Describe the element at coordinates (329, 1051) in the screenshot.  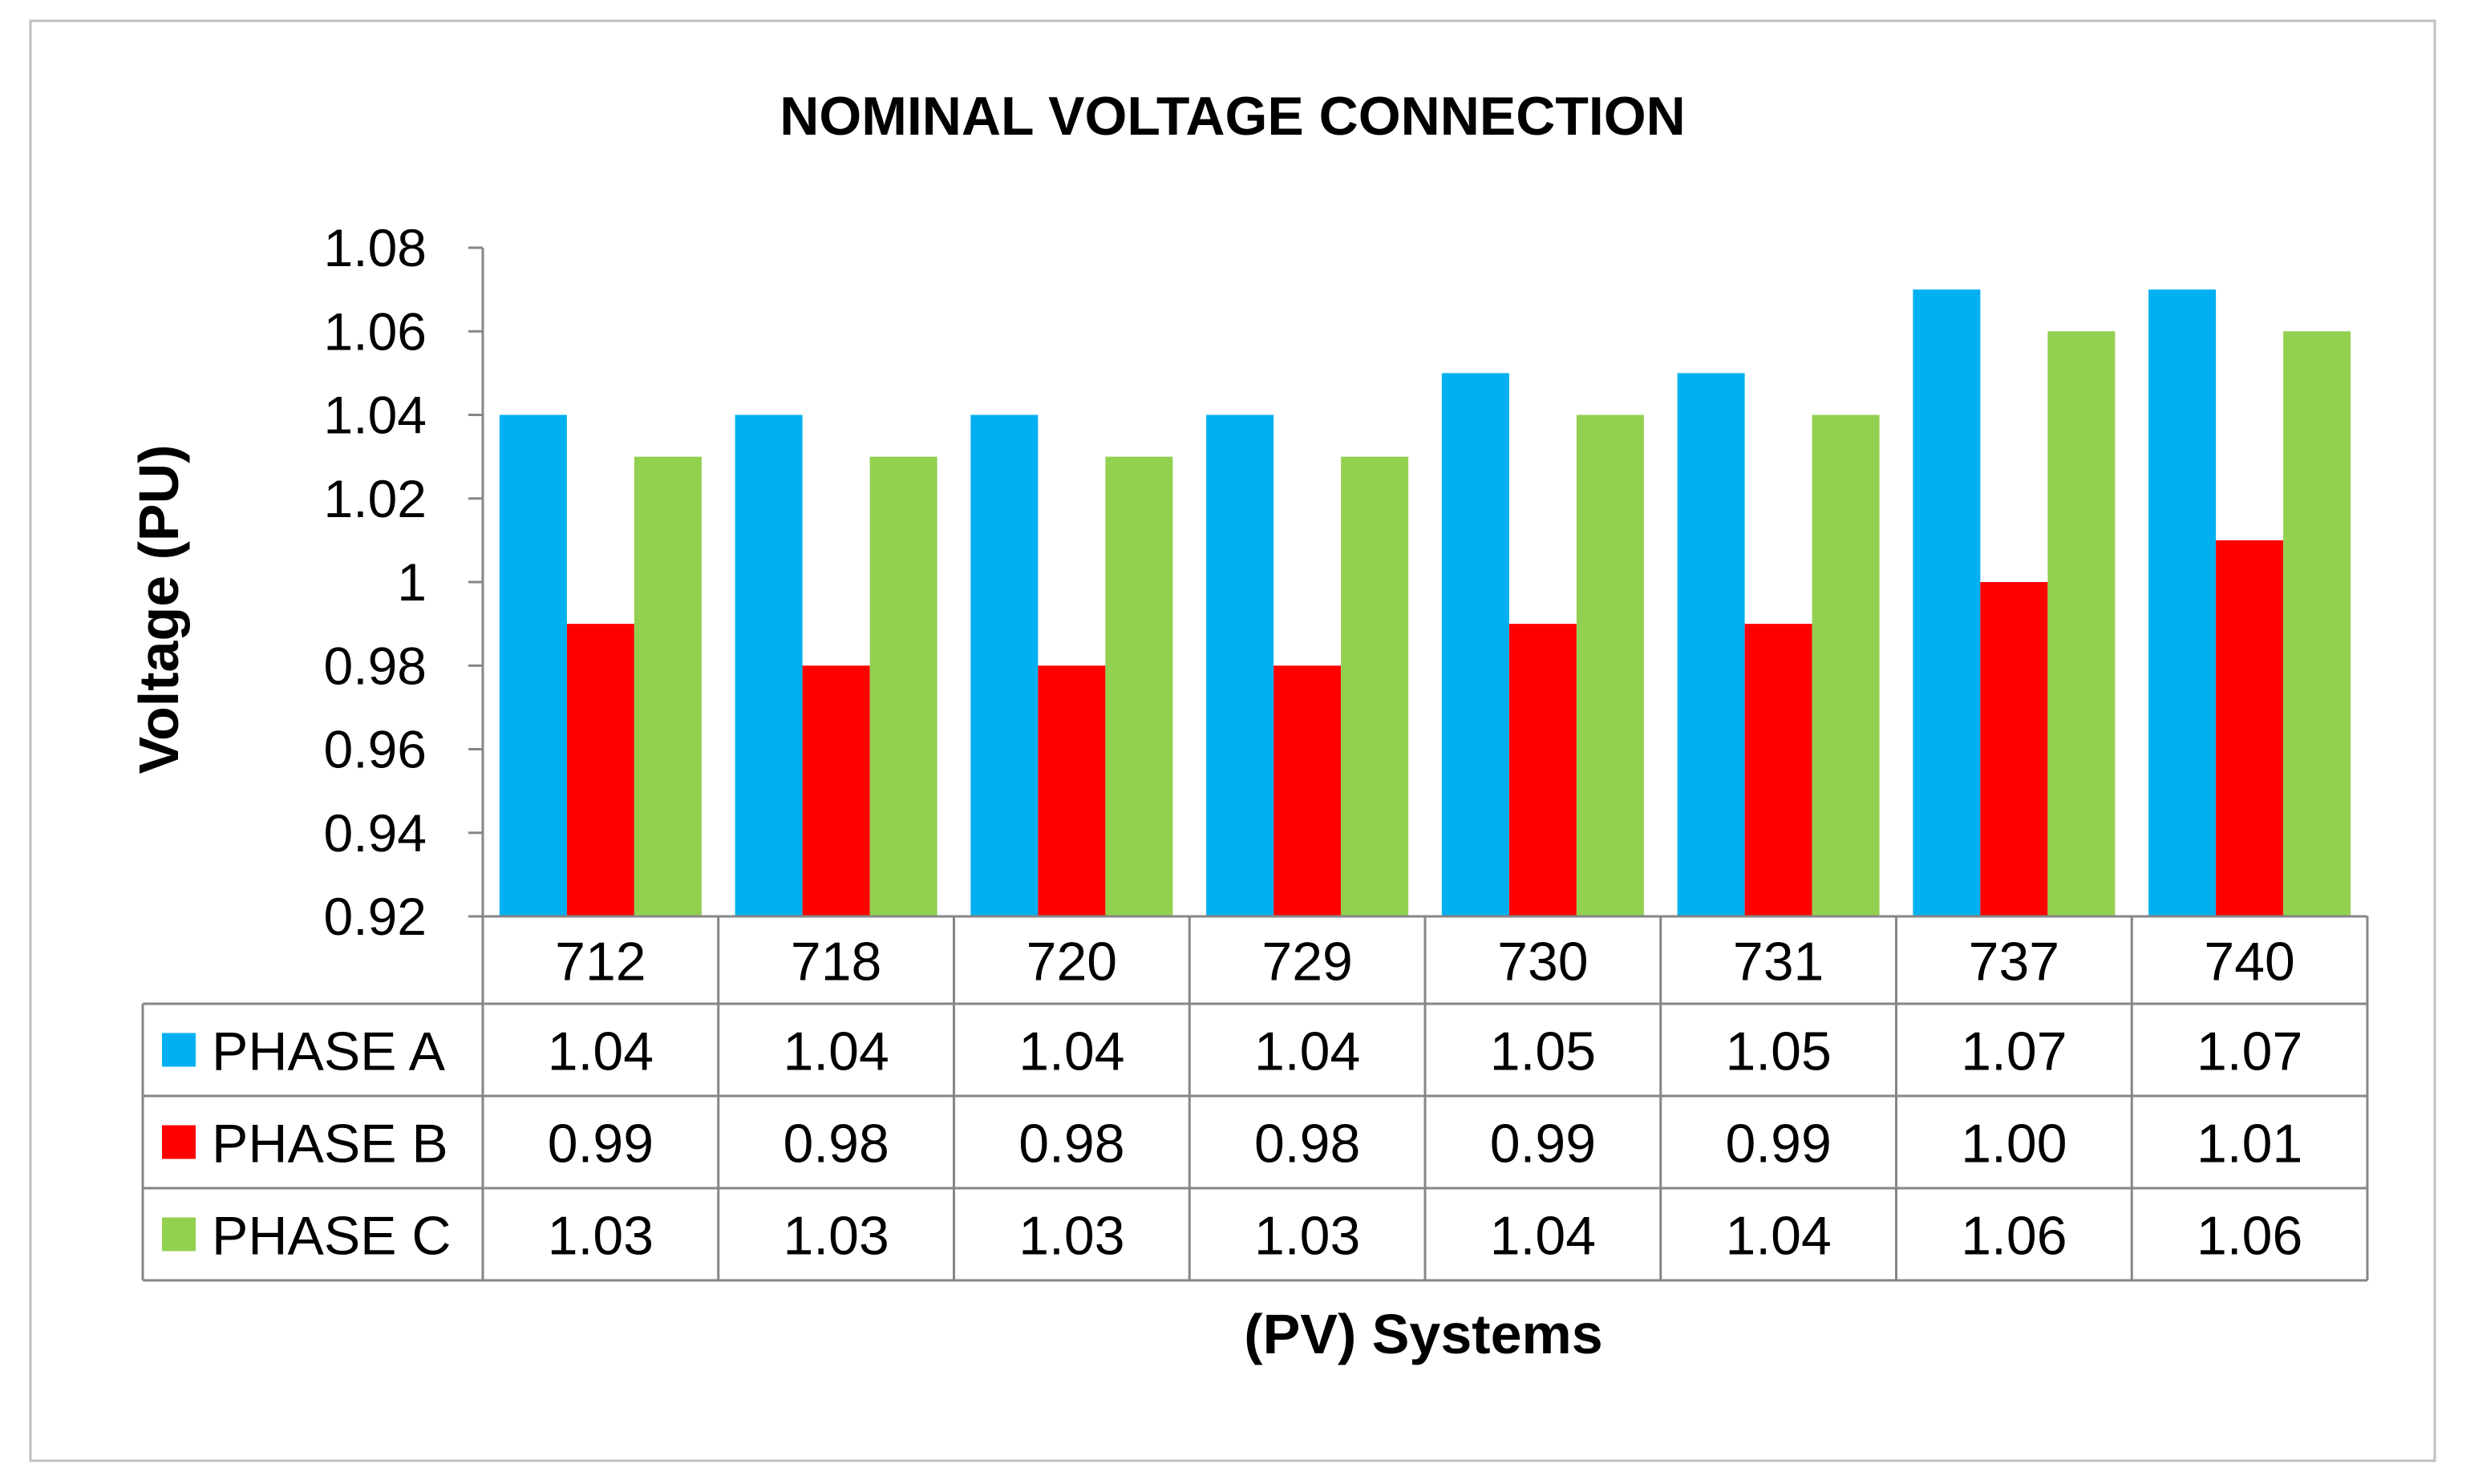
I see `legend-label-phase-a: PHASE A` at that location.